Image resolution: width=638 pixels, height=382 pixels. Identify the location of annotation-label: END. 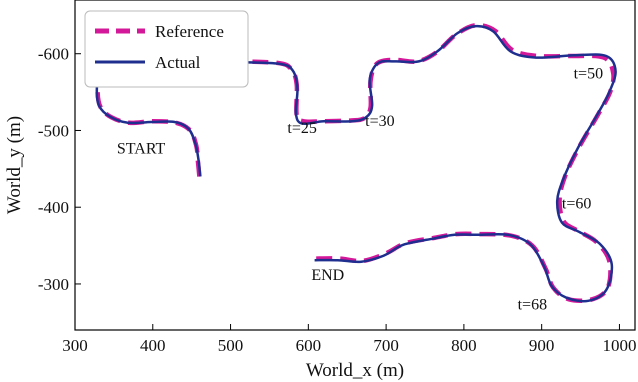
(327, 275).